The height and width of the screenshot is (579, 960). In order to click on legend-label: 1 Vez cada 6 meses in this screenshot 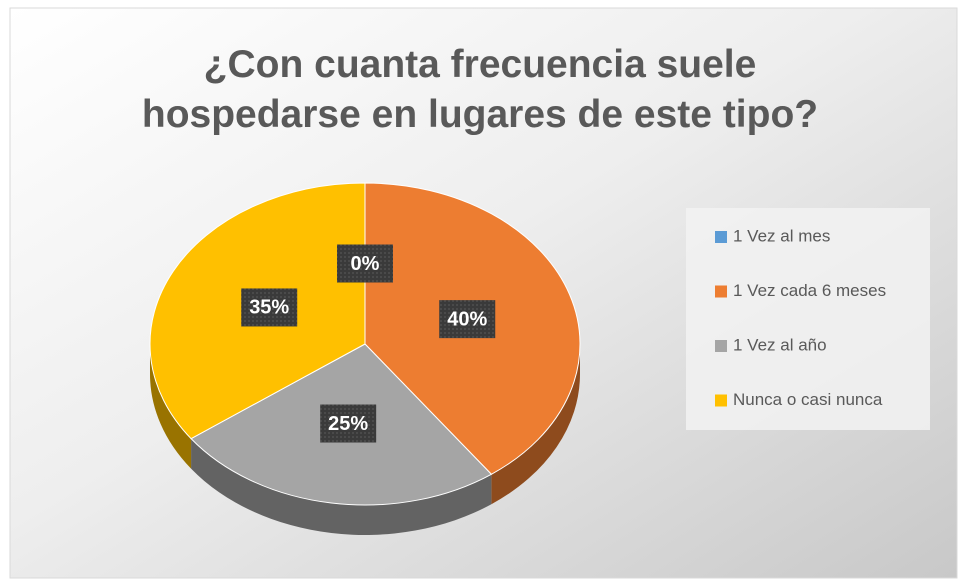, I will do `click(809, 290)`.